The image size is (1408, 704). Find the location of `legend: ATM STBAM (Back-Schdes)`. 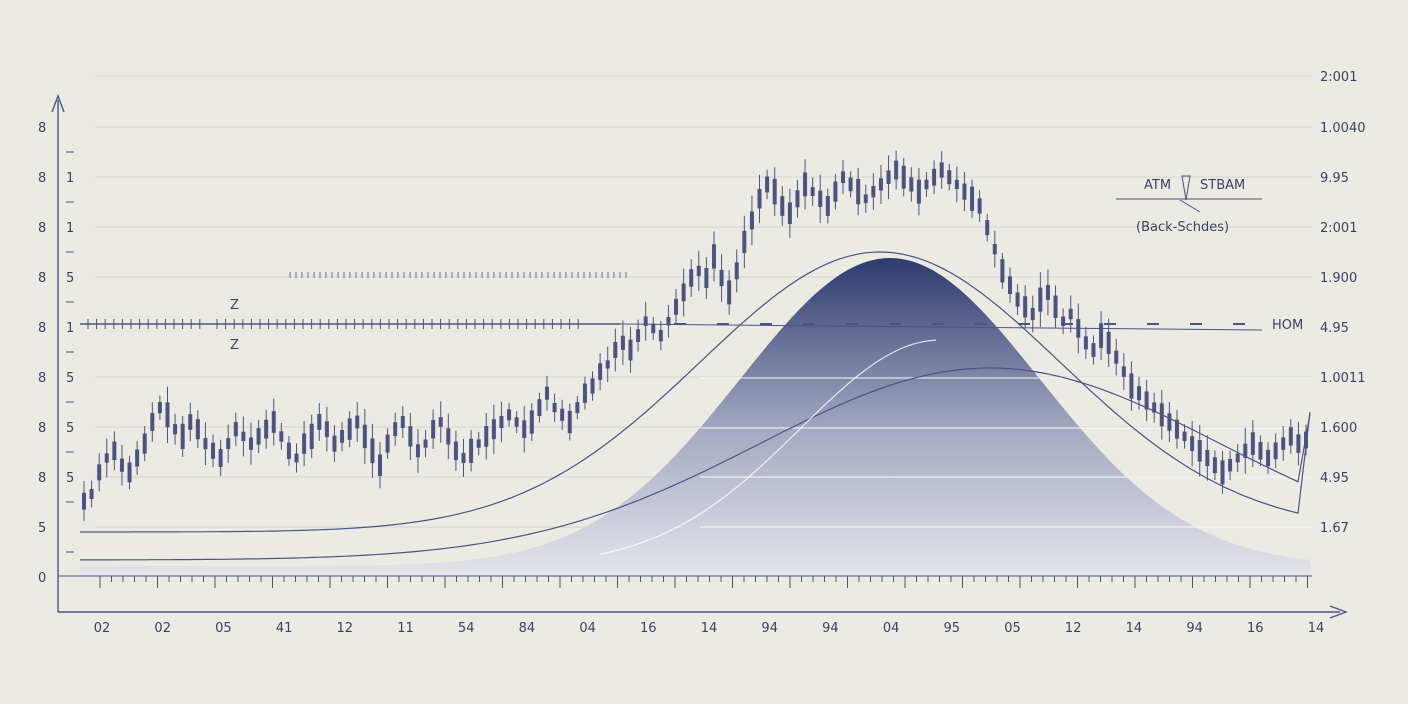

legend: ATM STBAM (Back-Schdes) is located at coordinates (1189, 205).